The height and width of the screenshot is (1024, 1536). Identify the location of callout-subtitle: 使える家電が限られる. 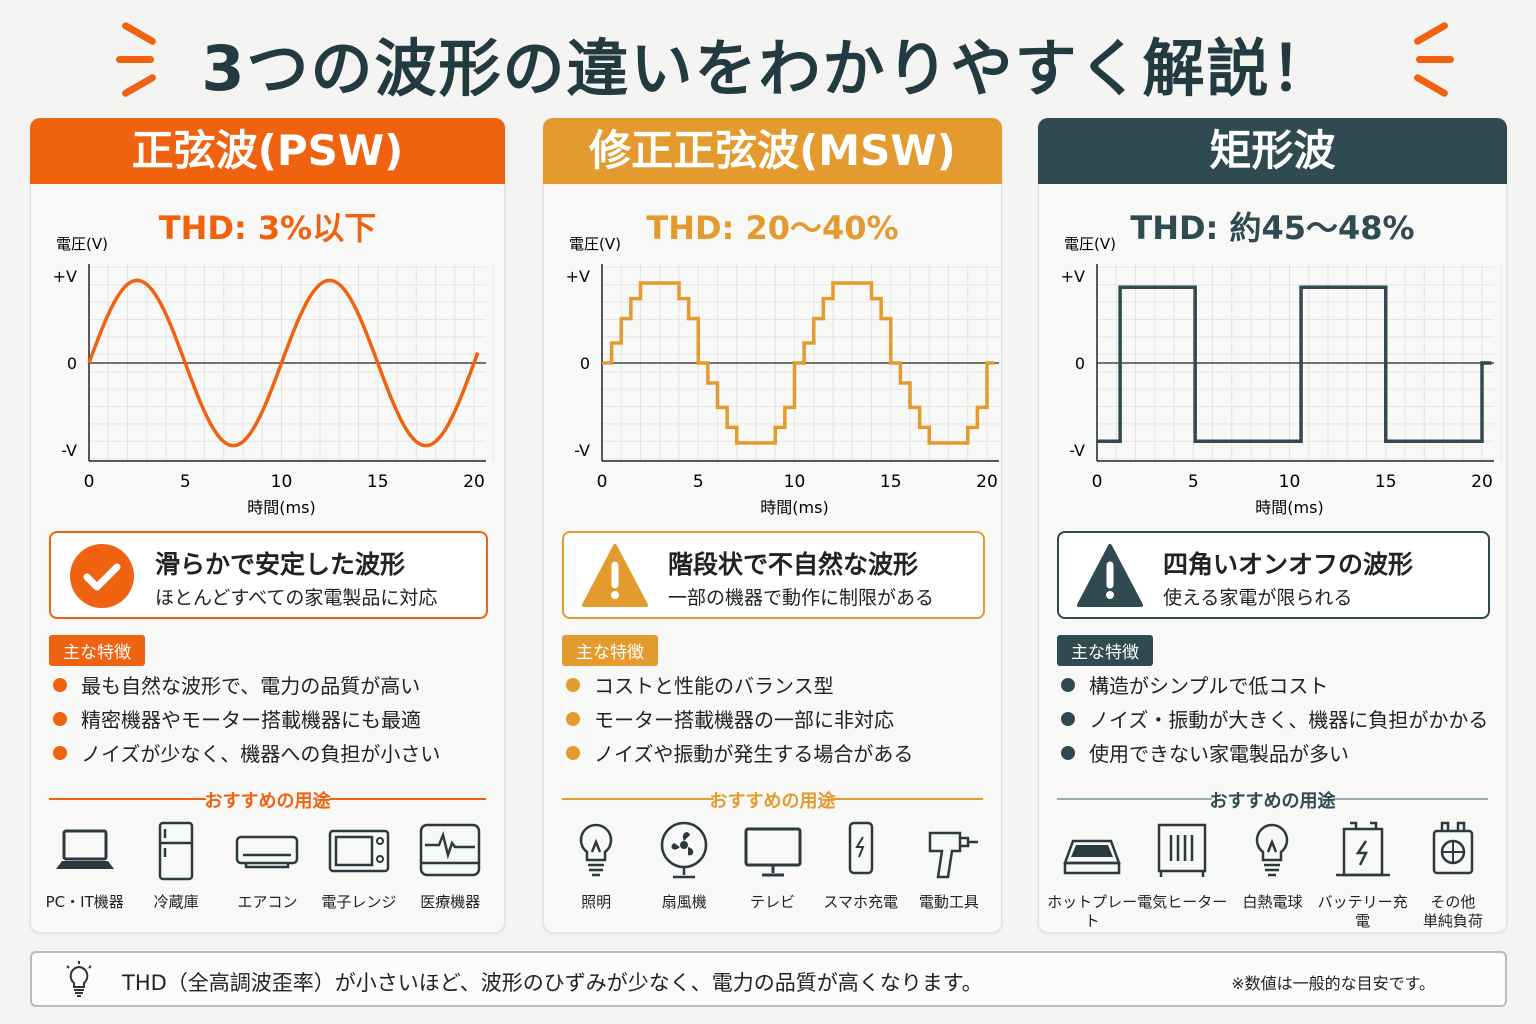
(1258, 598).